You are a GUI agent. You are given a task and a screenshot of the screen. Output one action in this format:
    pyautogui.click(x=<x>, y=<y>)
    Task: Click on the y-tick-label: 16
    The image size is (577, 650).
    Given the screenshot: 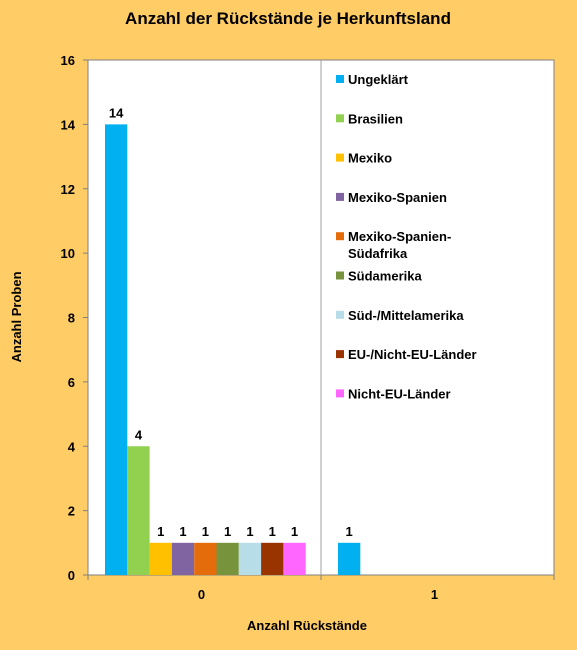 What is the action you would take?
    pyautogui.click(x=68, y=60)
    